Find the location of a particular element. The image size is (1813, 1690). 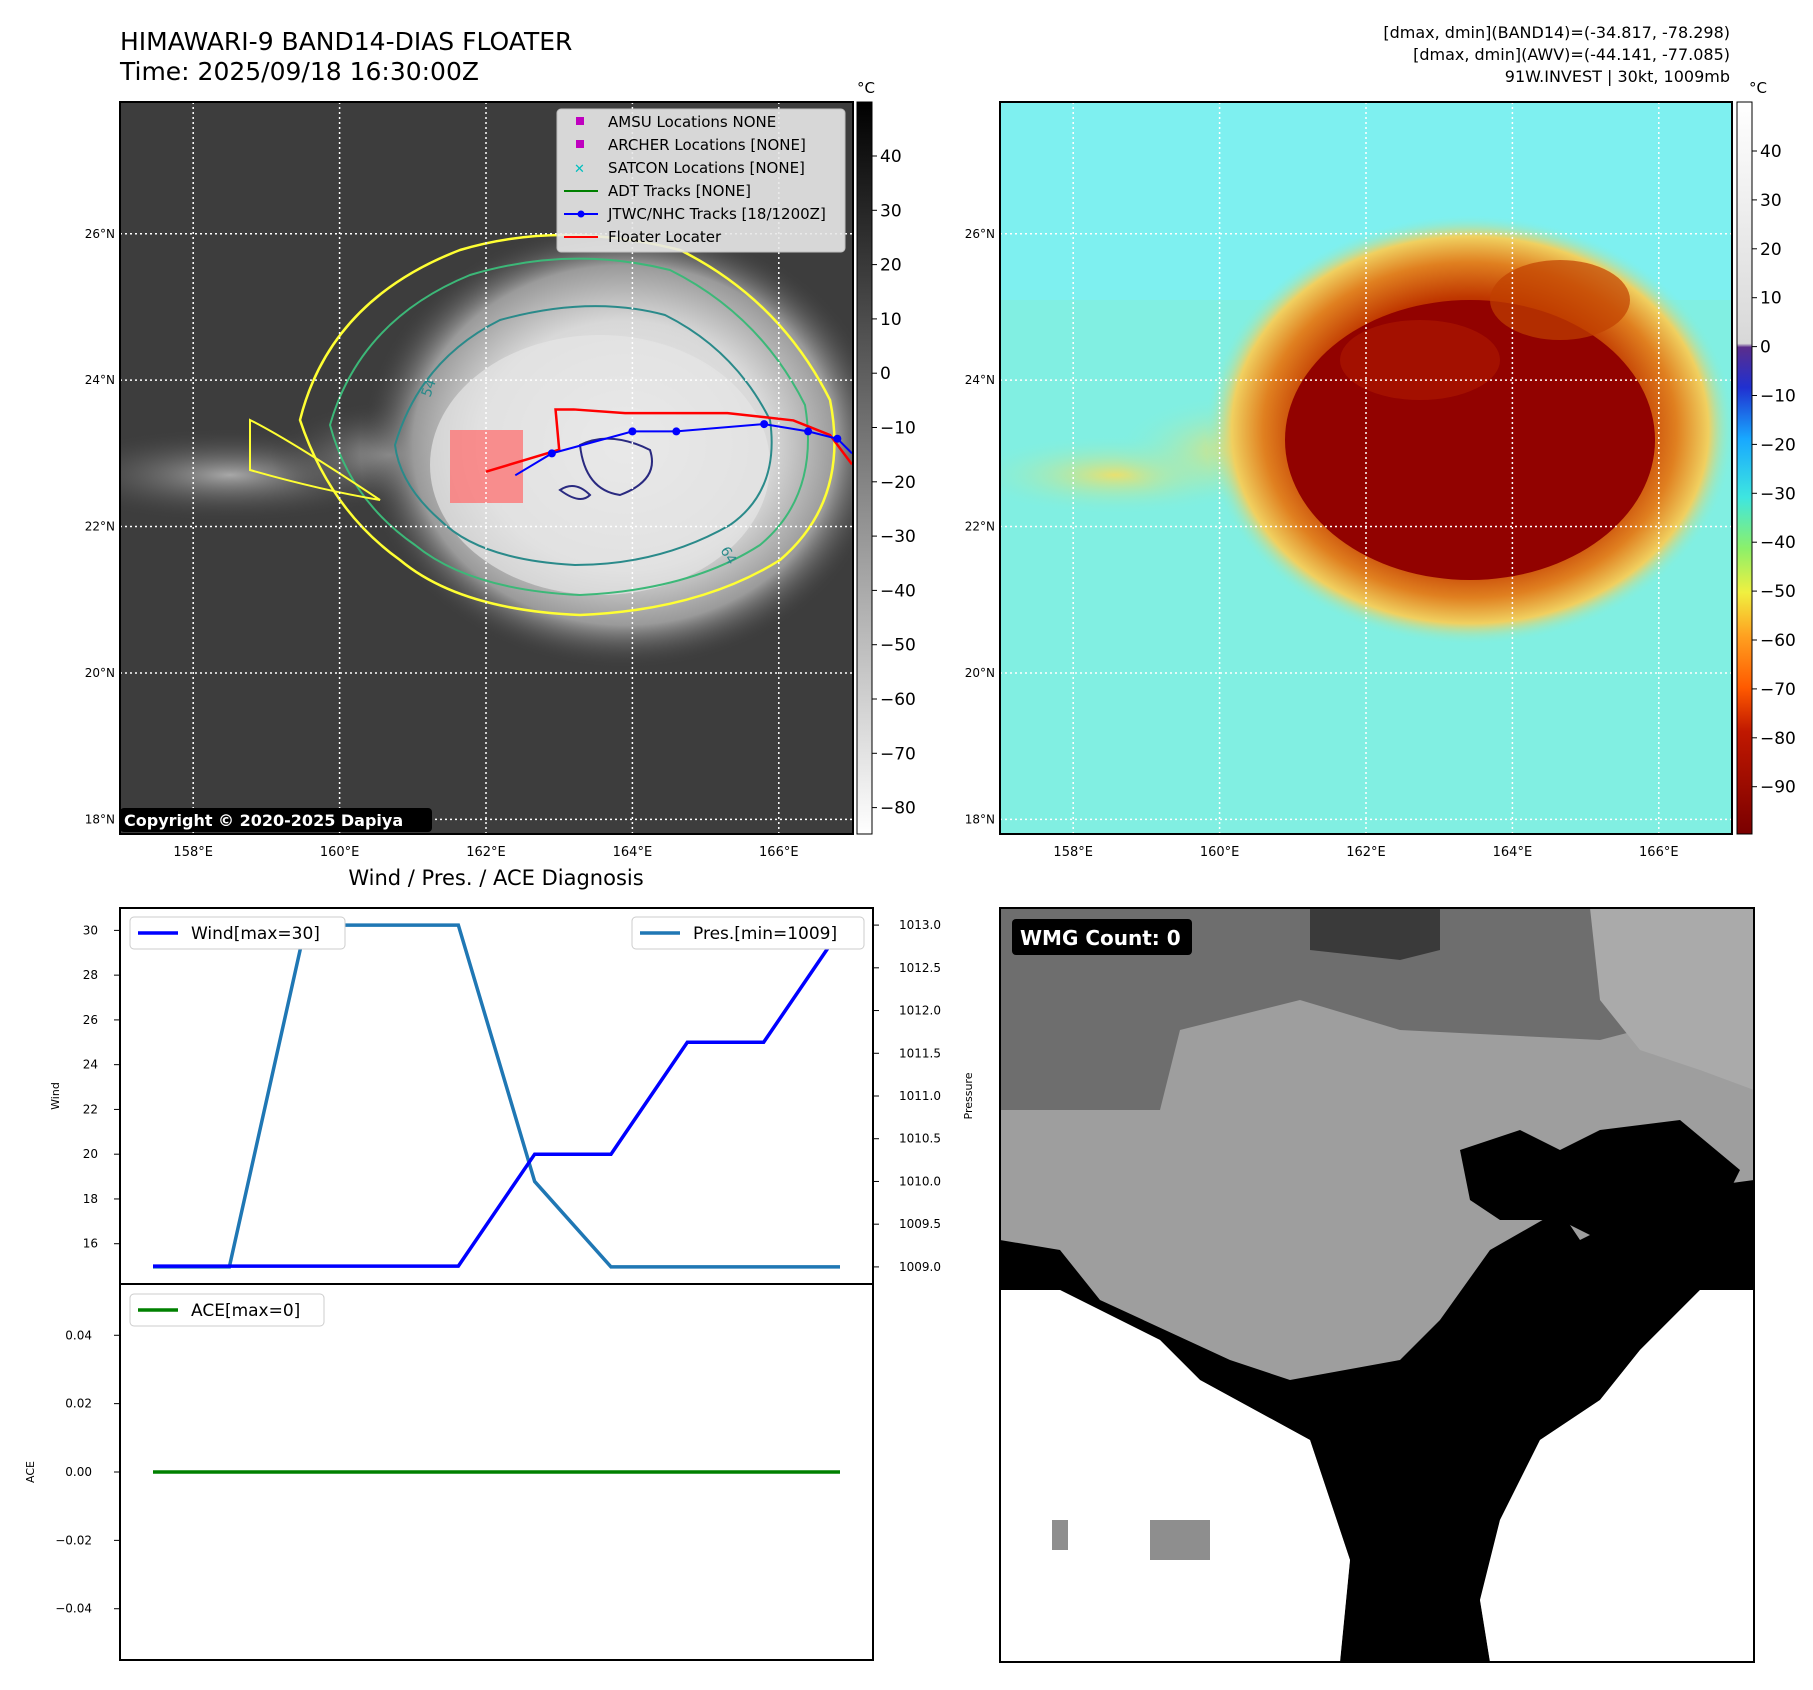

contour-label: 54 is located at coordinates (429, 388).